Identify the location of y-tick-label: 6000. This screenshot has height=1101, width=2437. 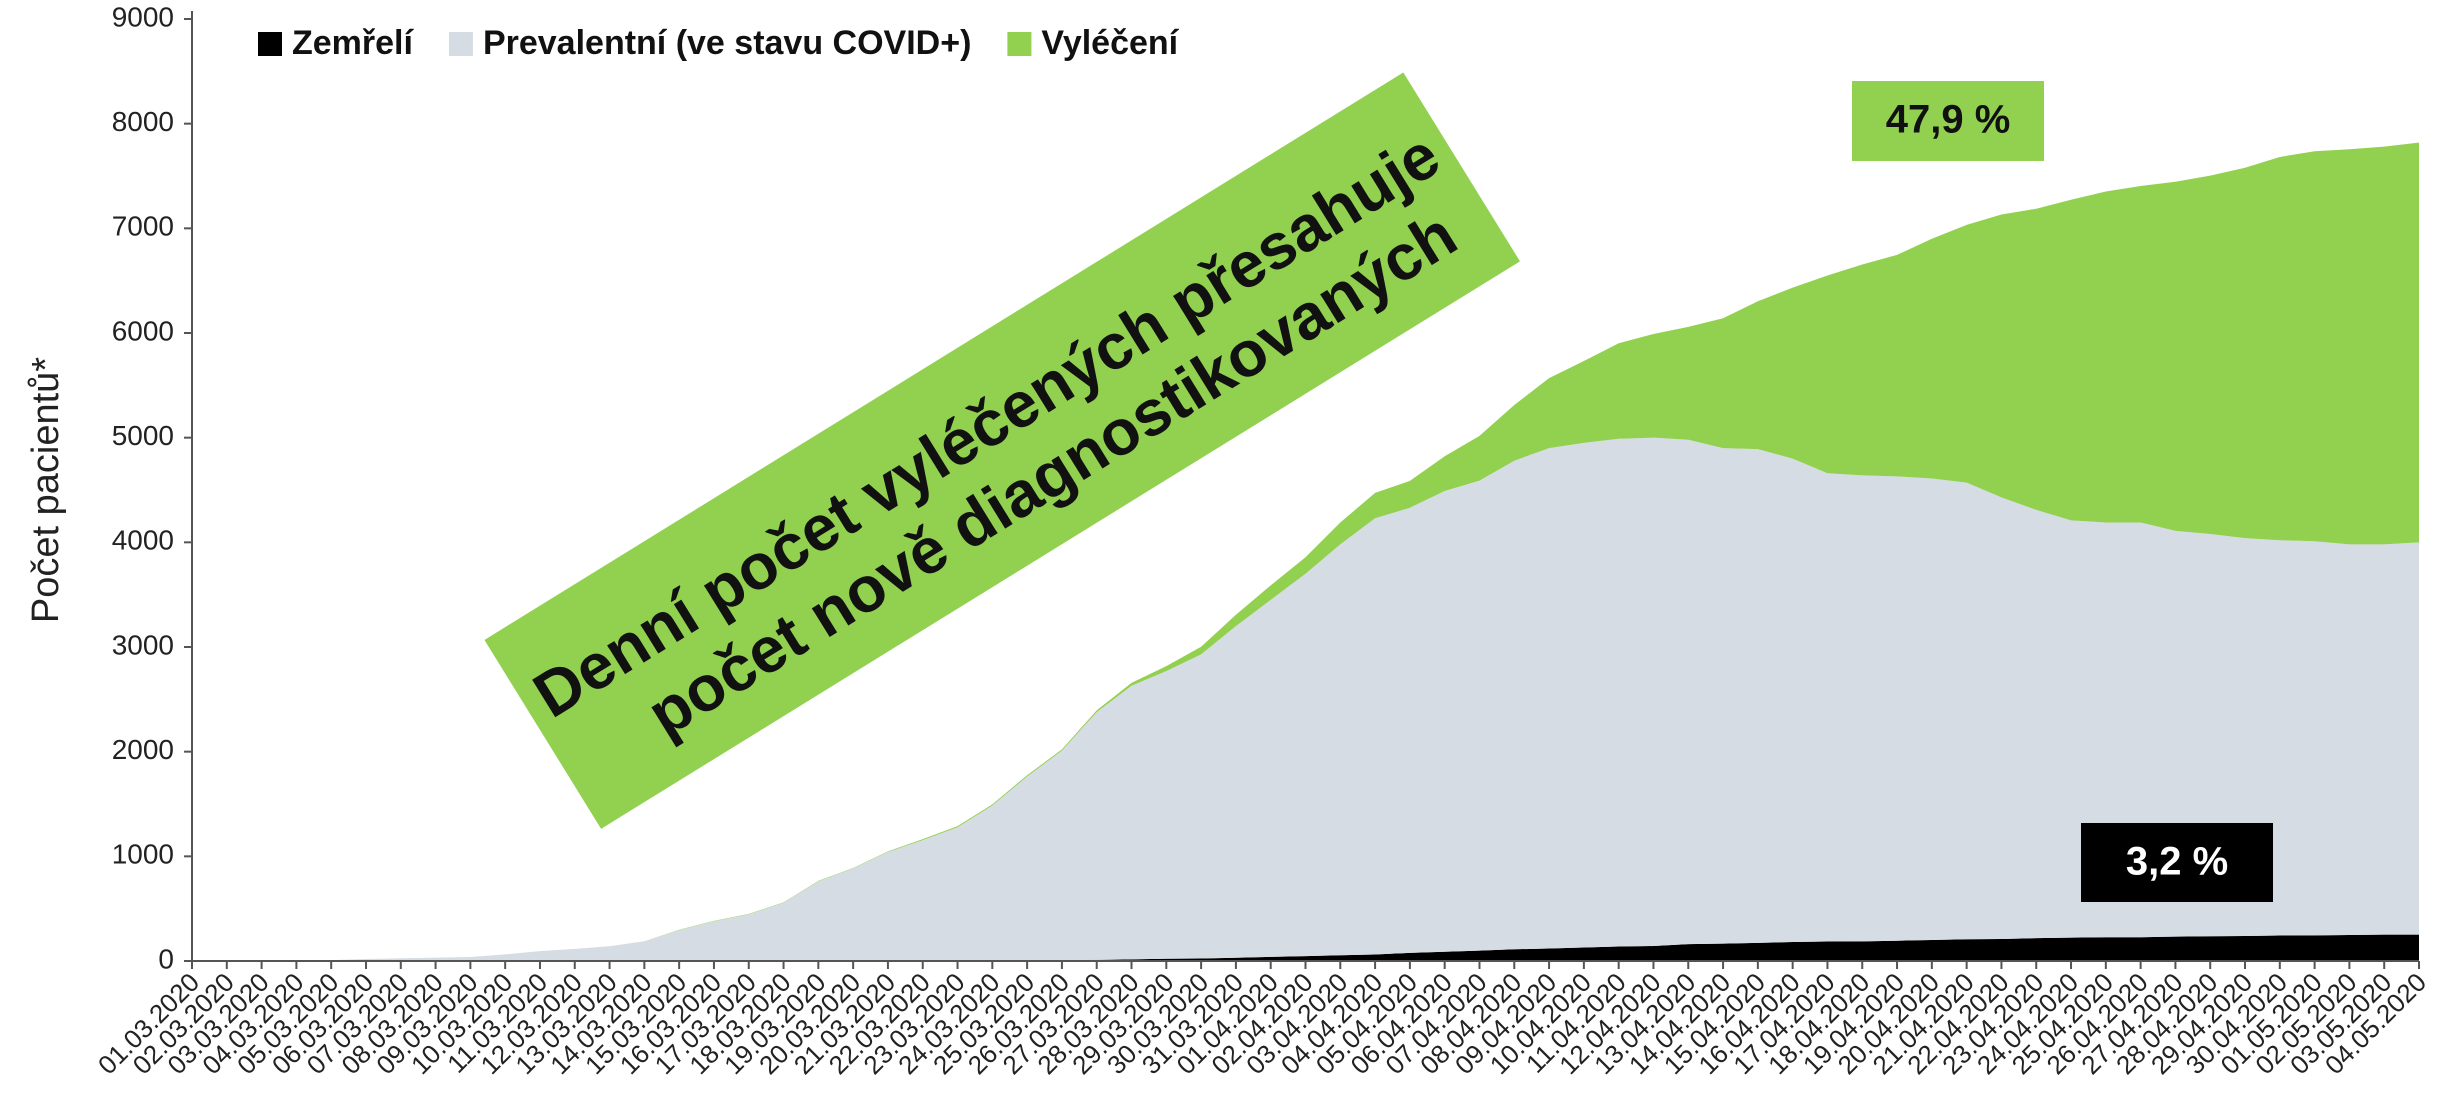
(143, 330).